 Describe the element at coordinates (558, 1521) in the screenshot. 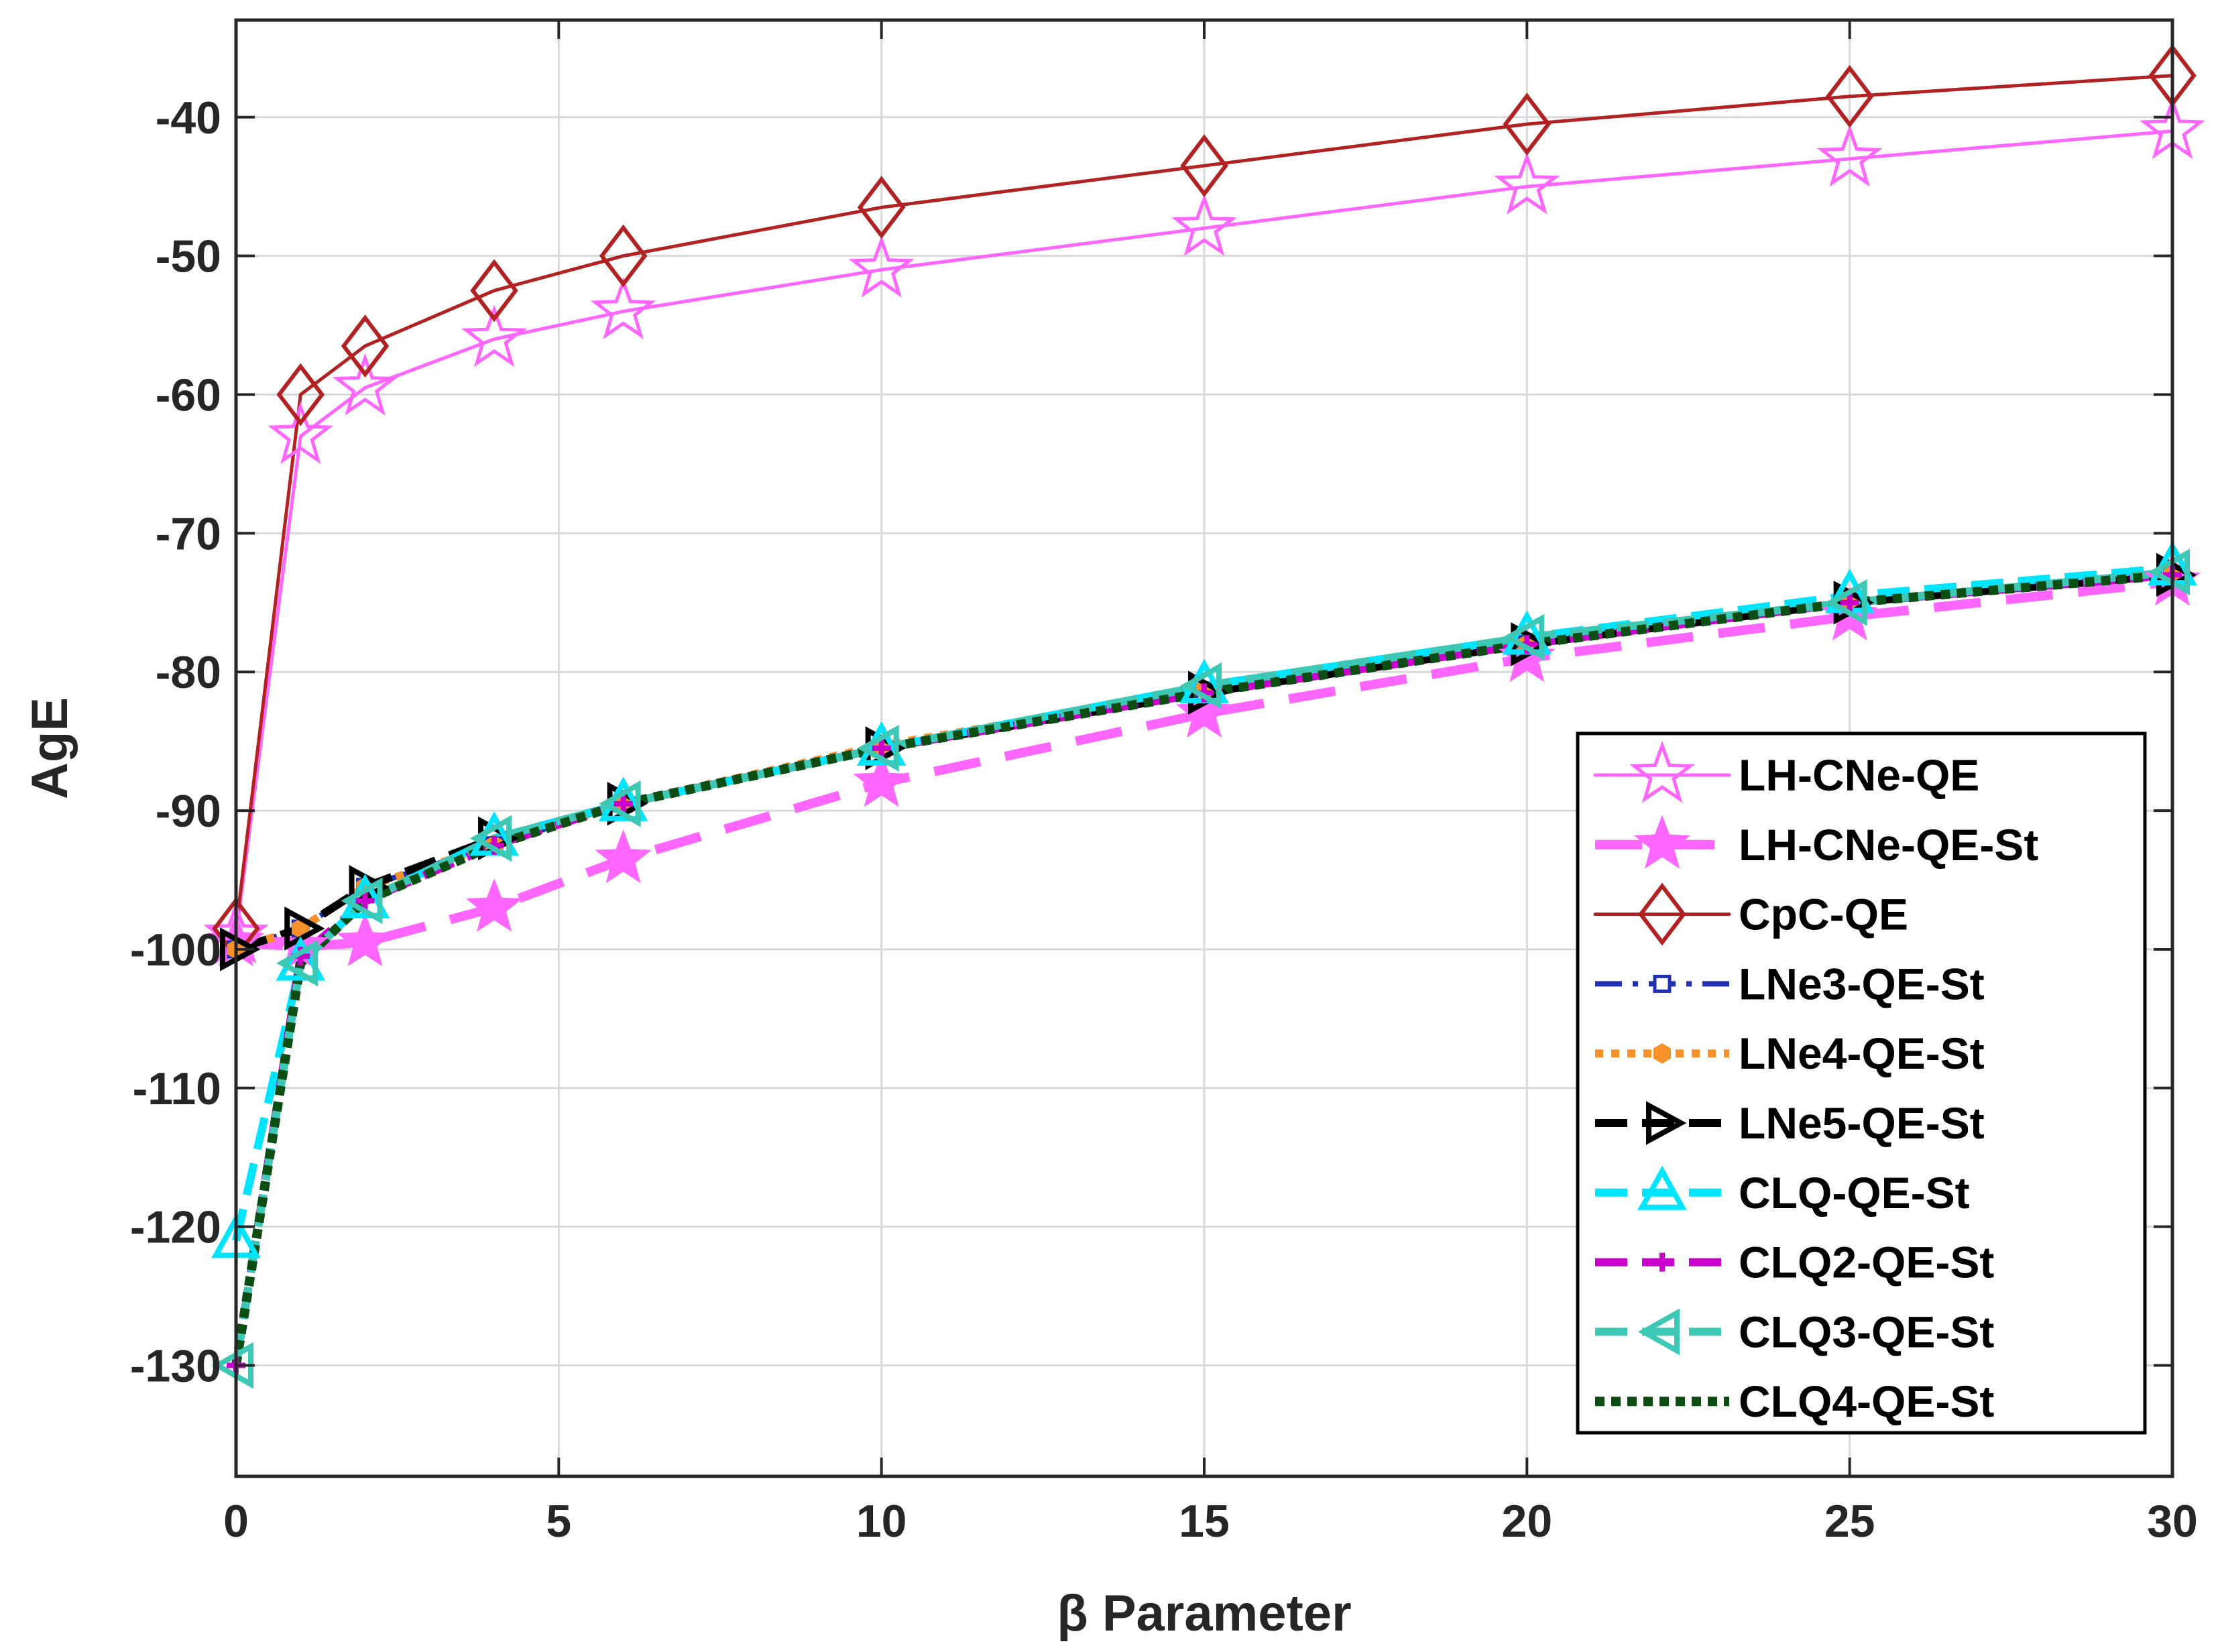

I see `x-tick-label: 5` at that location.